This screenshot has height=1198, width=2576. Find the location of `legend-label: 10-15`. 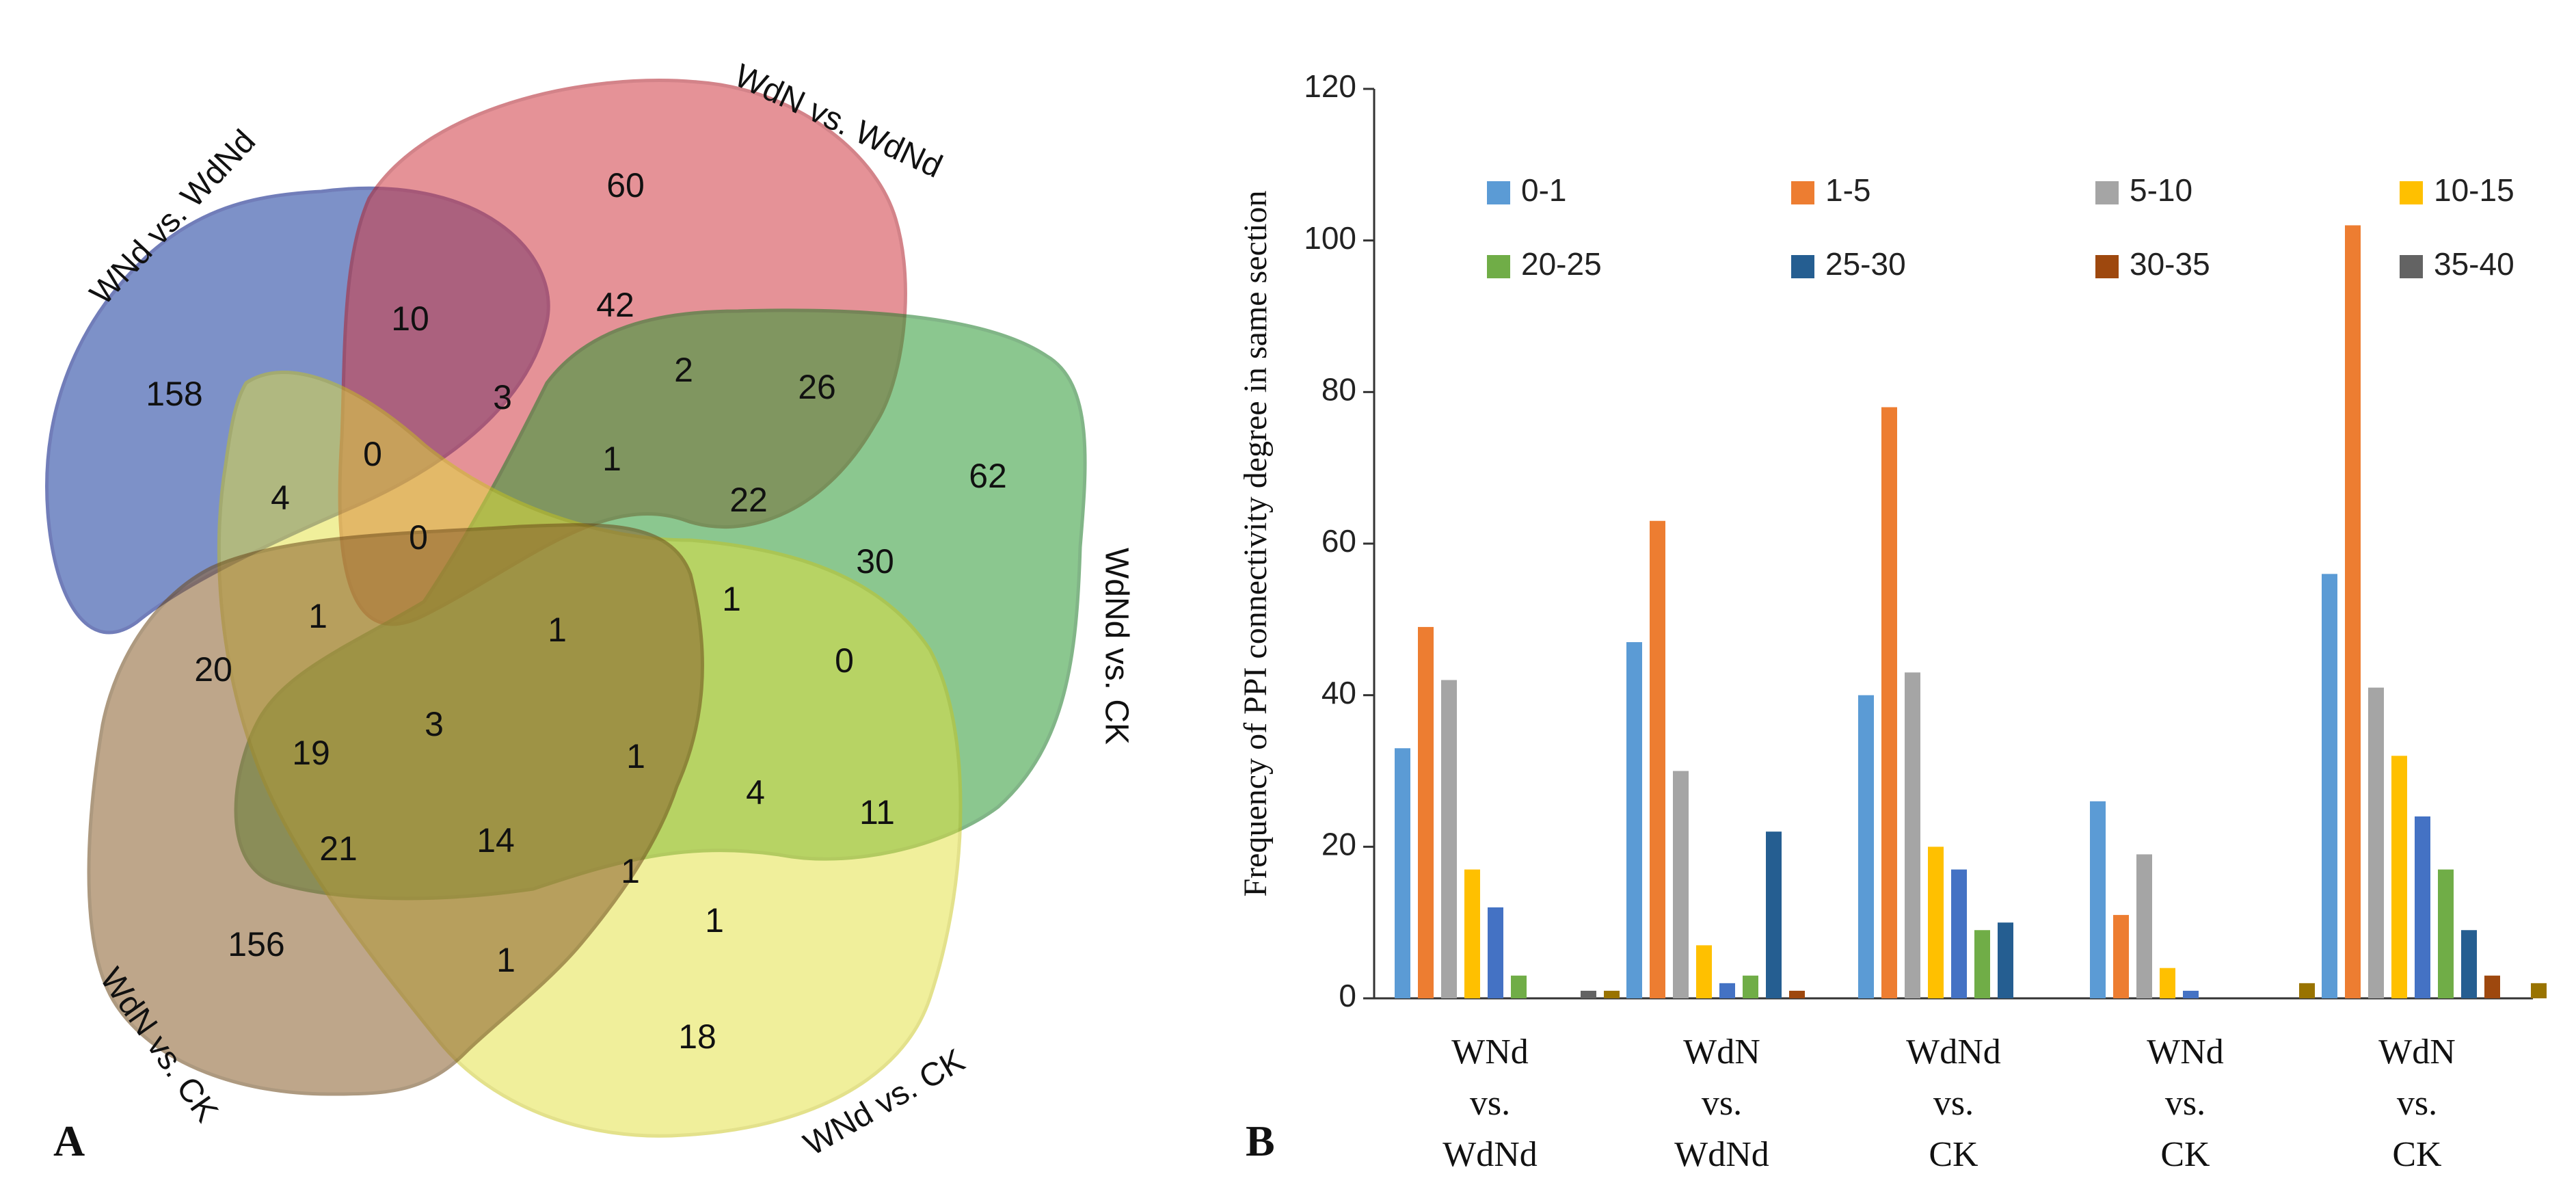

legend-label: 10-15 is located at coordinates (2474, 190).